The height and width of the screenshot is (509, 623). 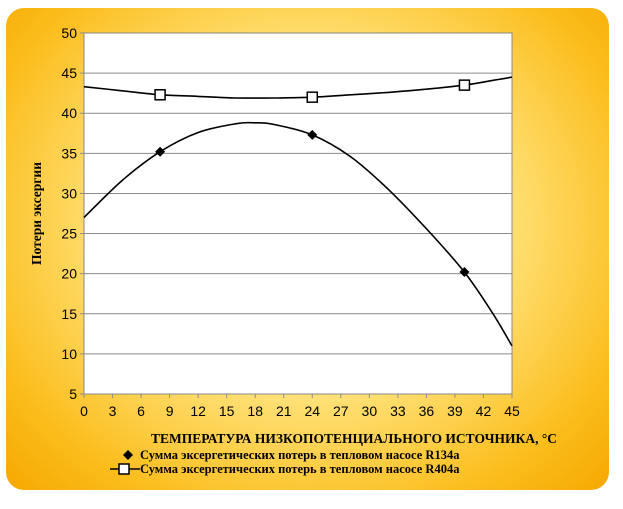 What do you see at coordinates (84, 411) in the screenshot?
I see `x-tick-label: 0` at bounding box center [84, 411].